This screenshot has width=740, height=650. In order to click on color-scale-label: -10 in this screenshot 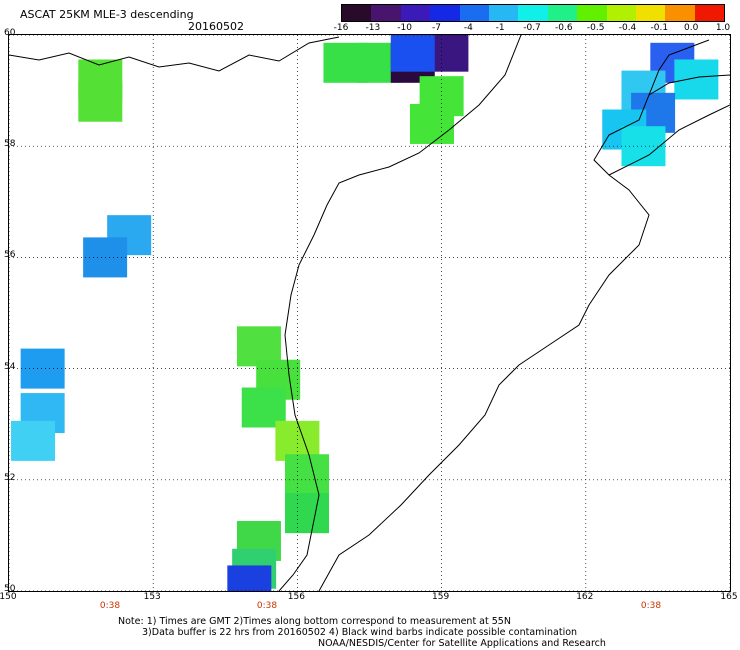, I will do `click(405, 28)`.